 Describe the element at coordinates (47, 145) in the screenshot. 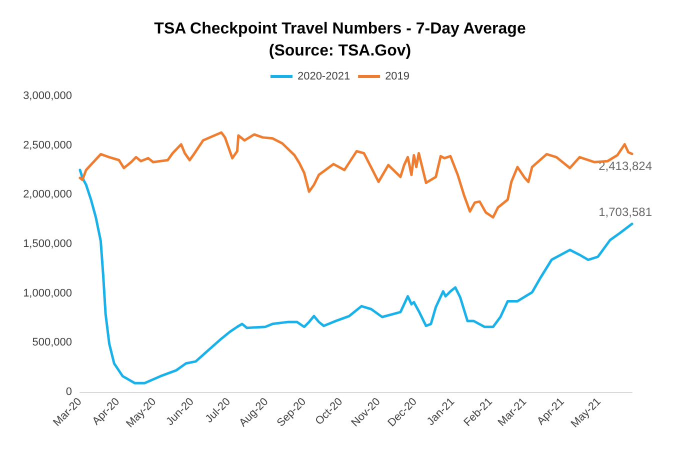

I see `y-tick-label: 2,500,000` at that location.